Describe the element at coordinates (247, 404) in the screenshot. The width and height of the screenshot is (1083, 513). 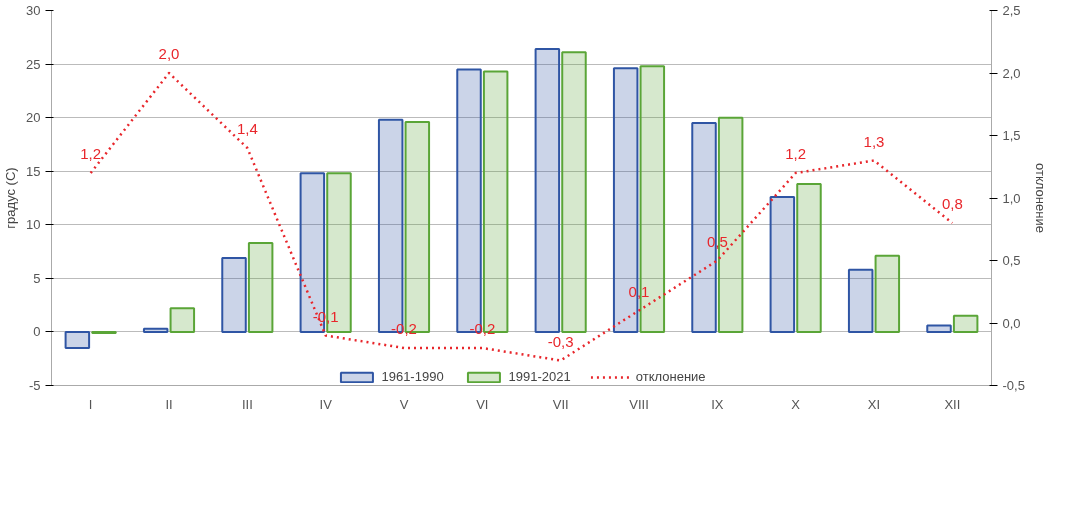
I see `x-tick-label: III` at that location.